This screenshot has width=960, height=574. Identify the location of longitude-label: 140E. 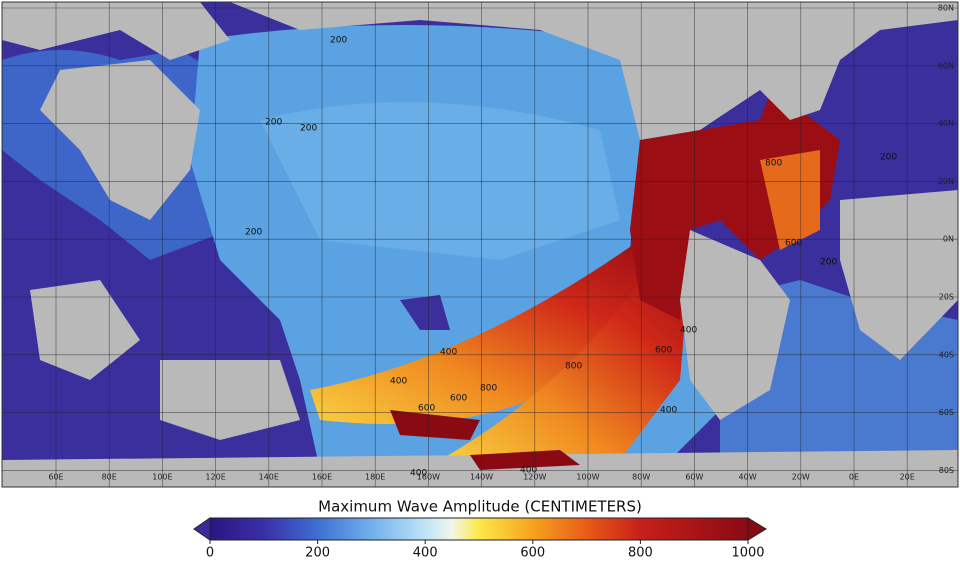
(269, 477).